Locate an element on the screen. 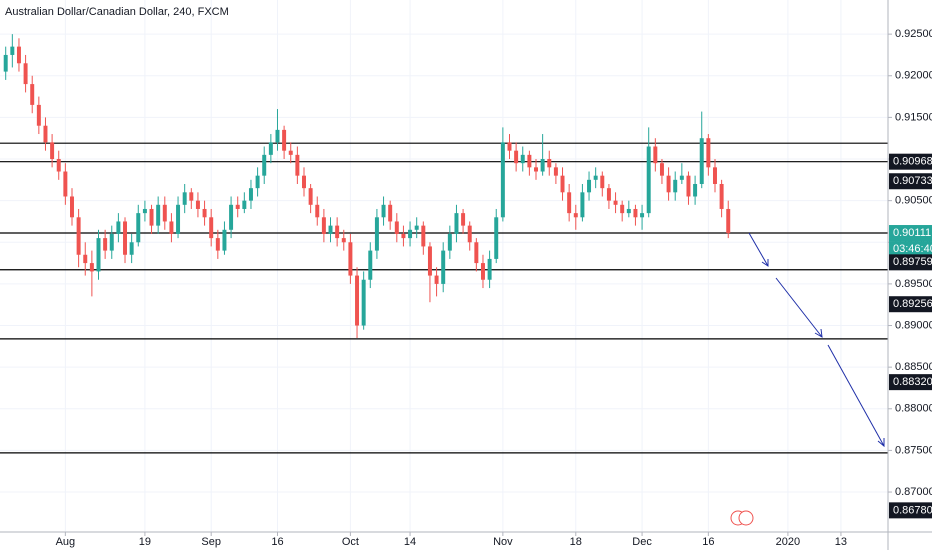 The width and height of the screenshot is (932, 550). x-tick-label: 14 is located at coordinates (410, 542).